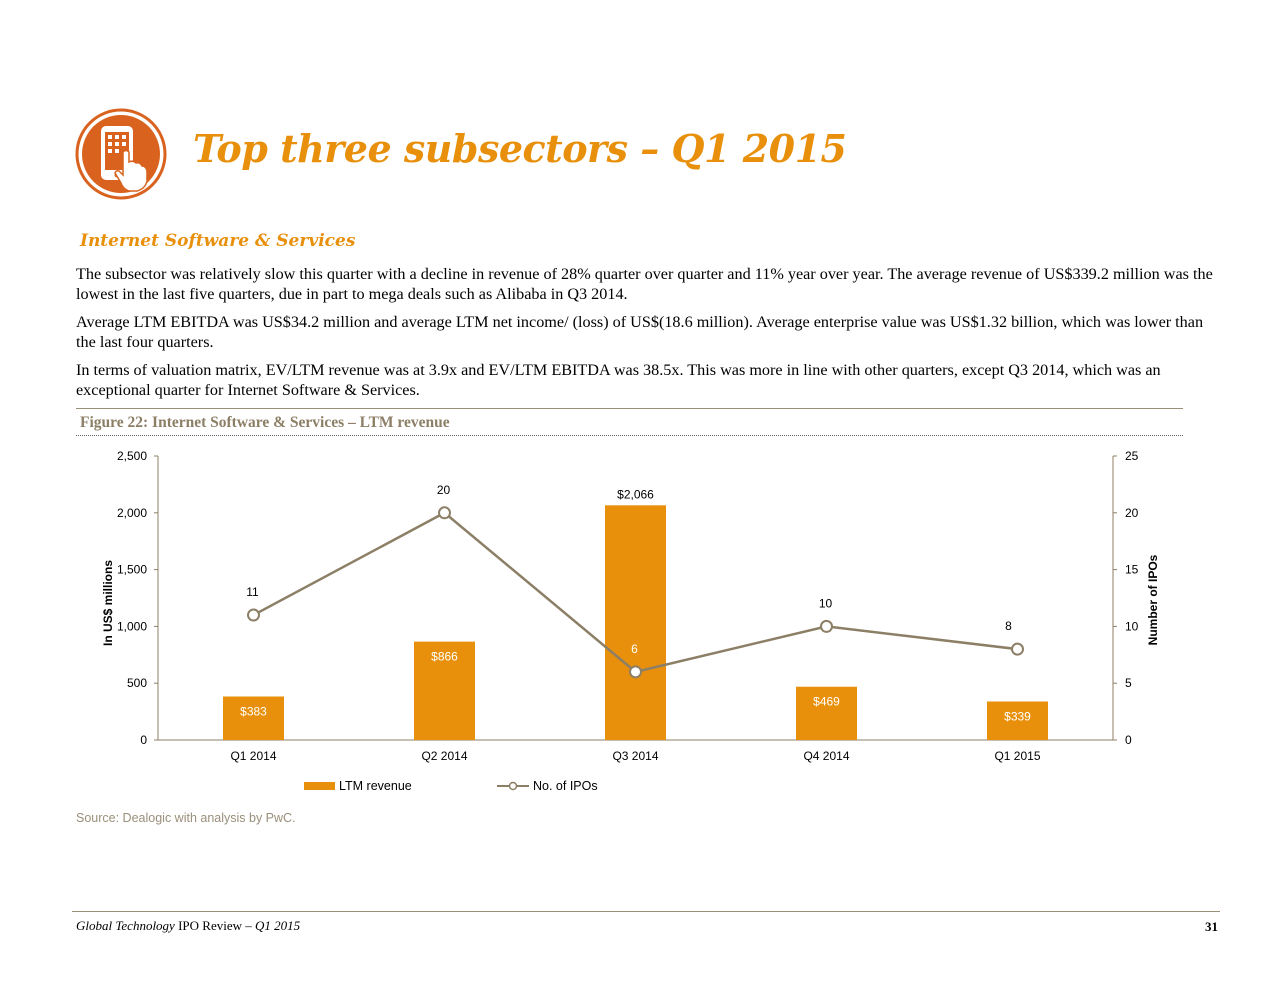 This screenshot has width=1280, height=990. What do you see at coordinates (1132, 570) in the screenshot?
I see `right-tick-label: 15` at bounding box center [1132, 570].